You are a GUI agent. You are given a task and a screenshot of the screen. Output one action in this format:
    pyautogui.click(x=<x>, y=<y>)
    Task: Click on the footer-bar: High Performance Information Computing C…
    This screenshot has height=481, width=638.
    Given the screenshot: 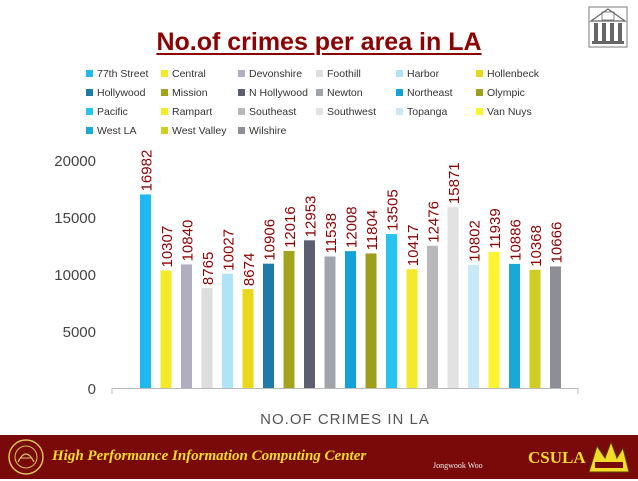 What is the action you would take?
    pyautogui.click(x=319, y=457)
    